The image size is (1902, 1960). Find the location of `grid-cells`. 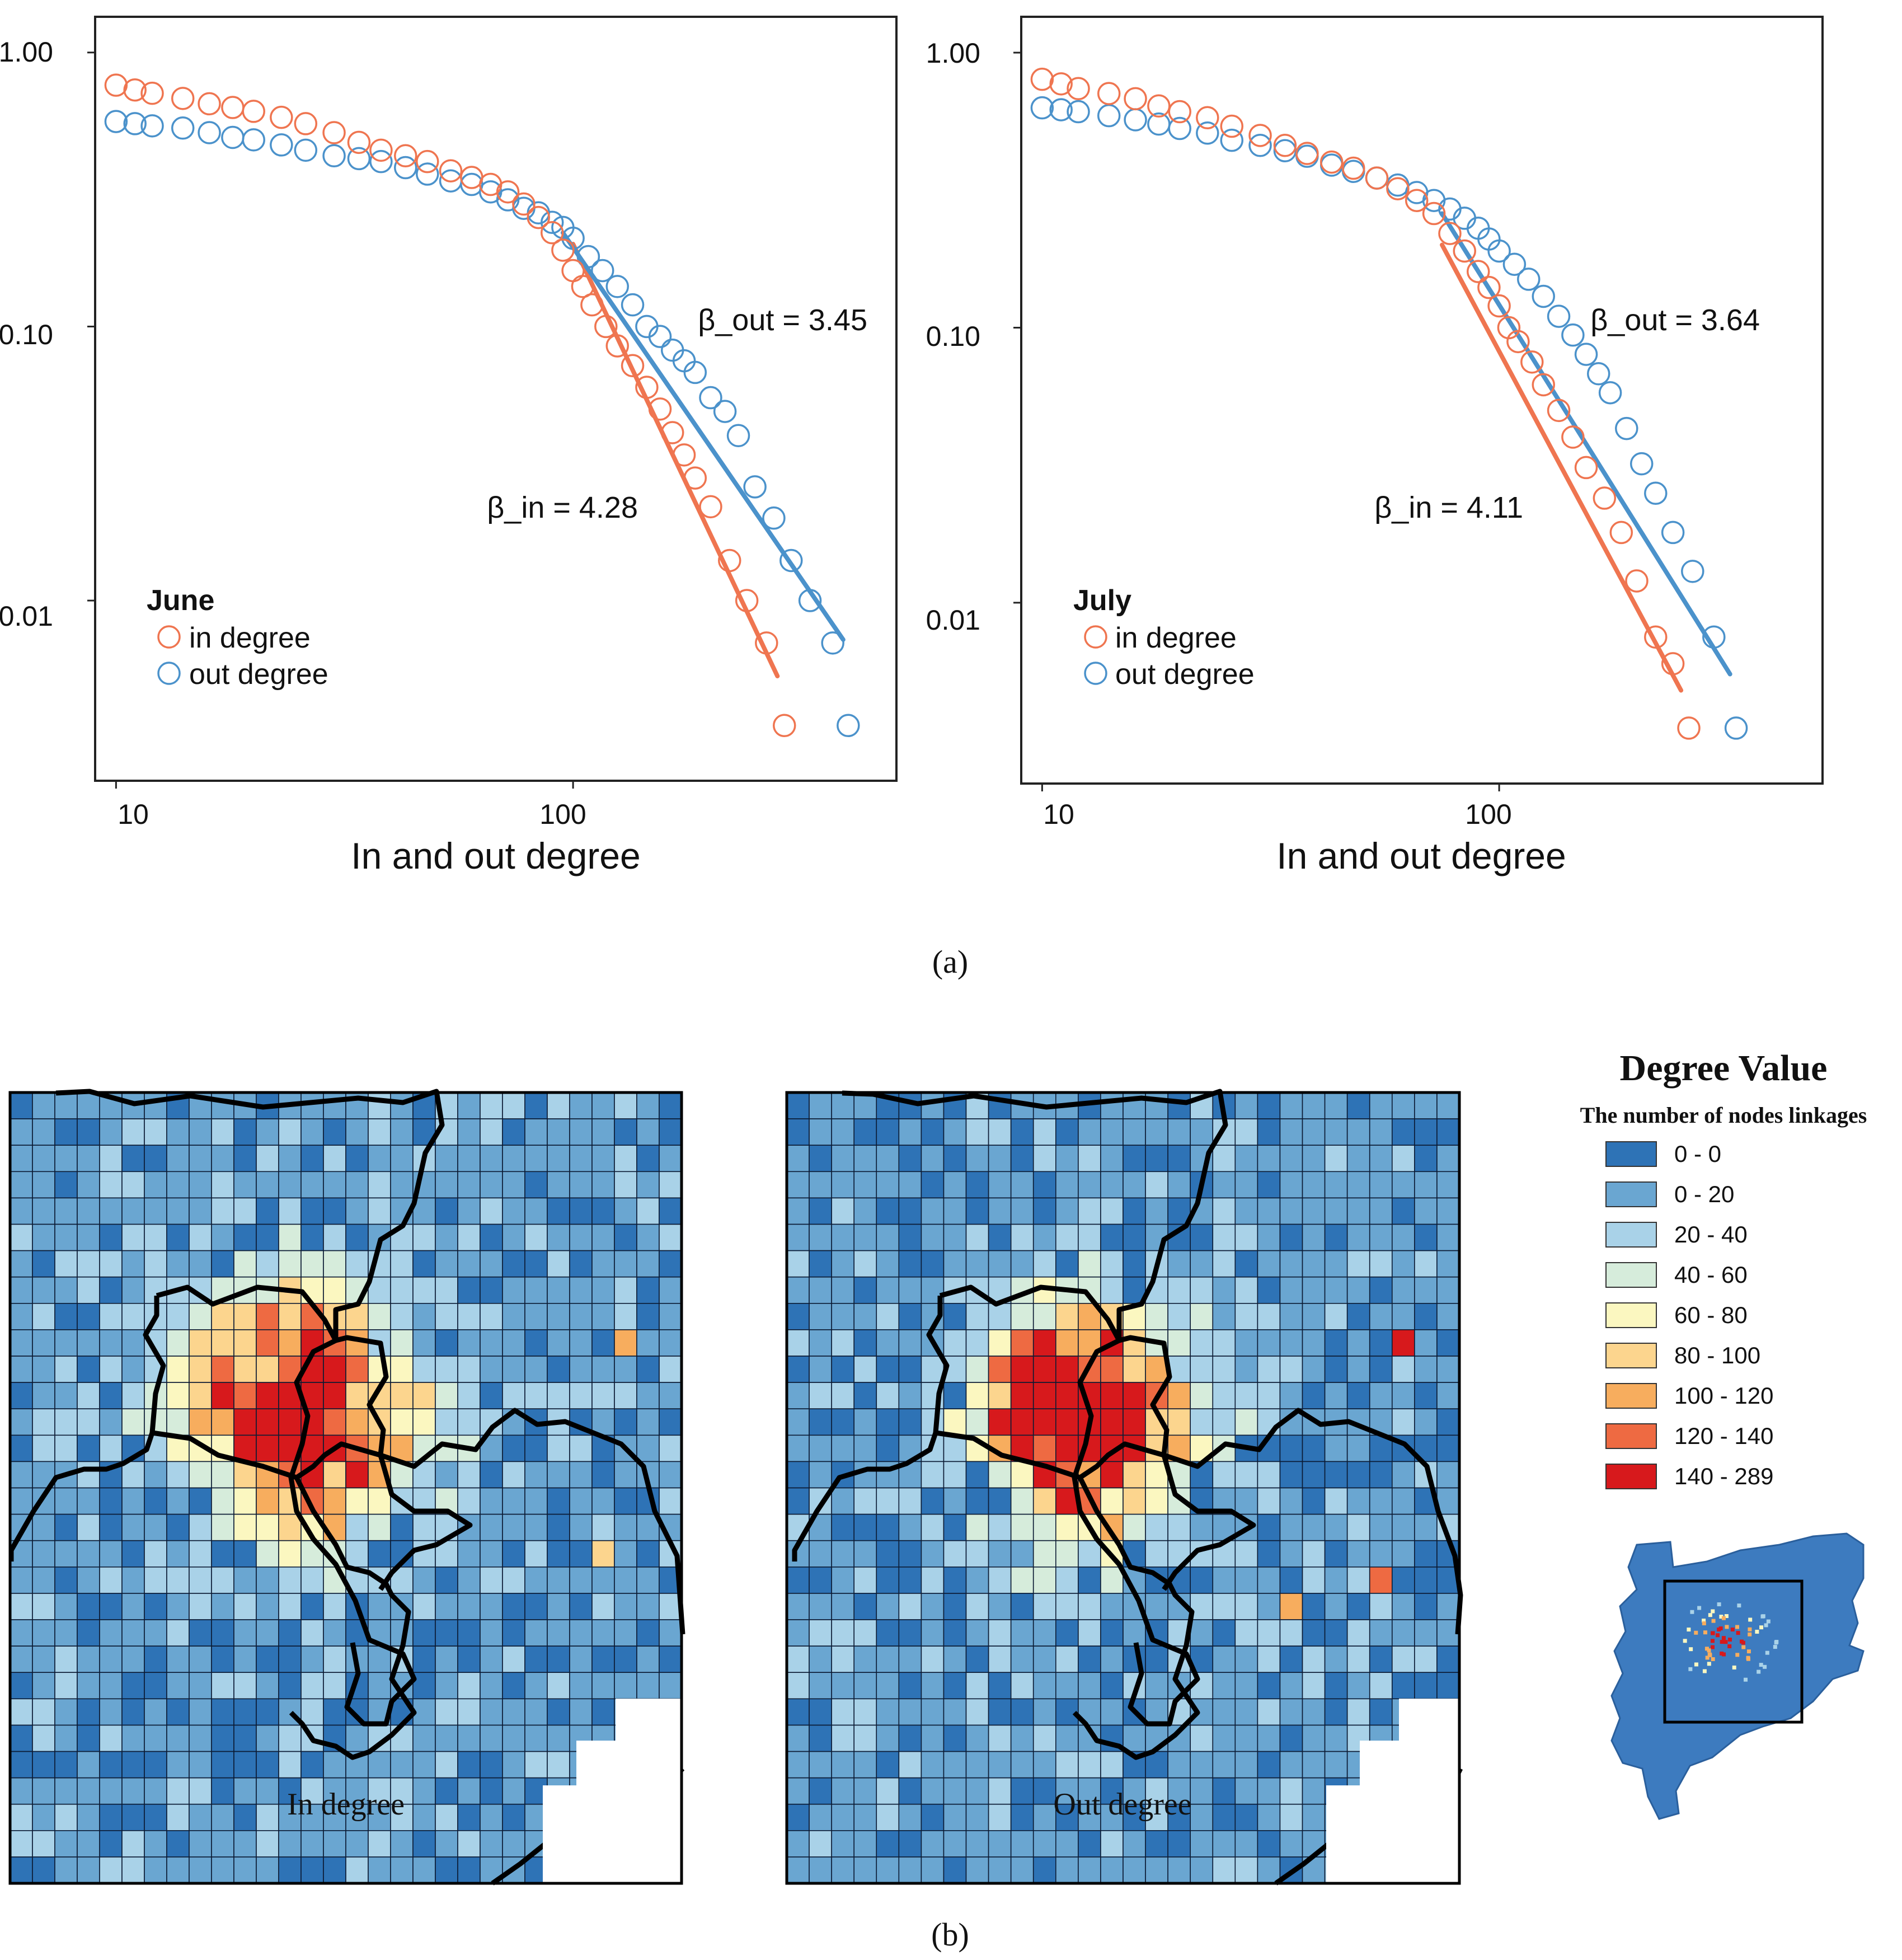

grid-cells is located at coordinates (346, 1488).